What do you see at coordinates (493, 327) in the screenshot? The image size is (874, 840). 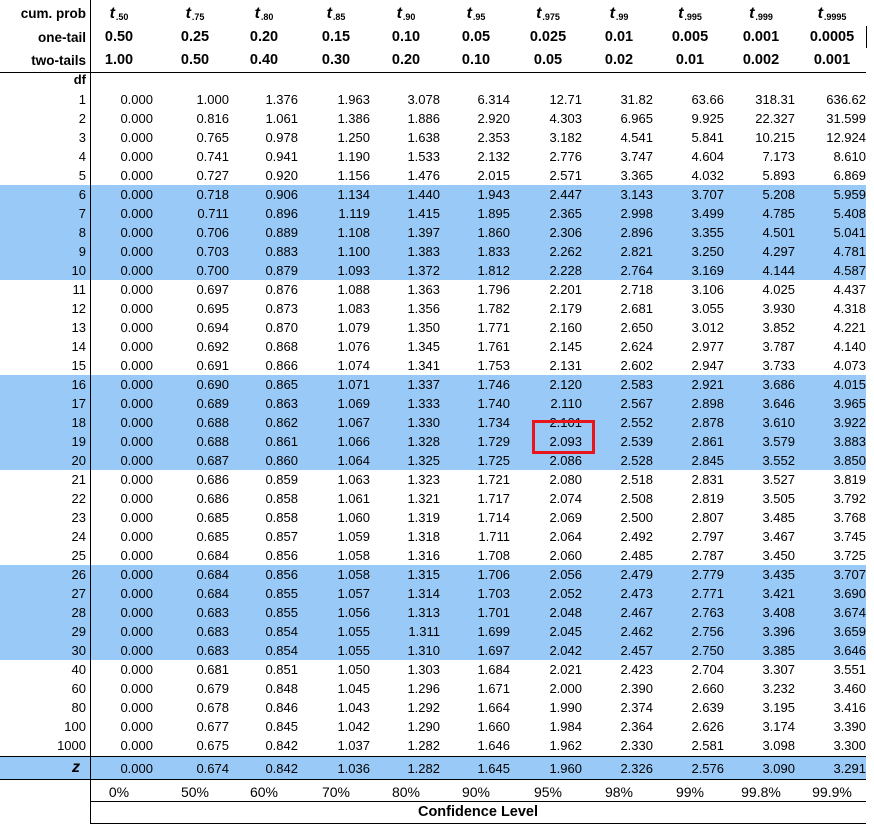 I see `table-cell: 1.771` at bounding box center [493, 327].